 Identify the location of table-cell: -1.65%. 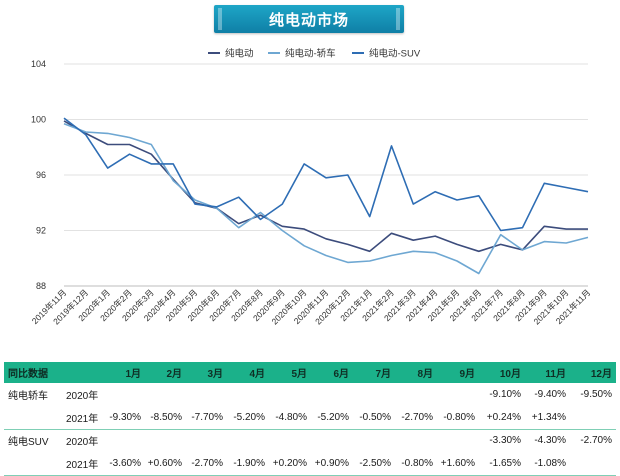
(502, 464).